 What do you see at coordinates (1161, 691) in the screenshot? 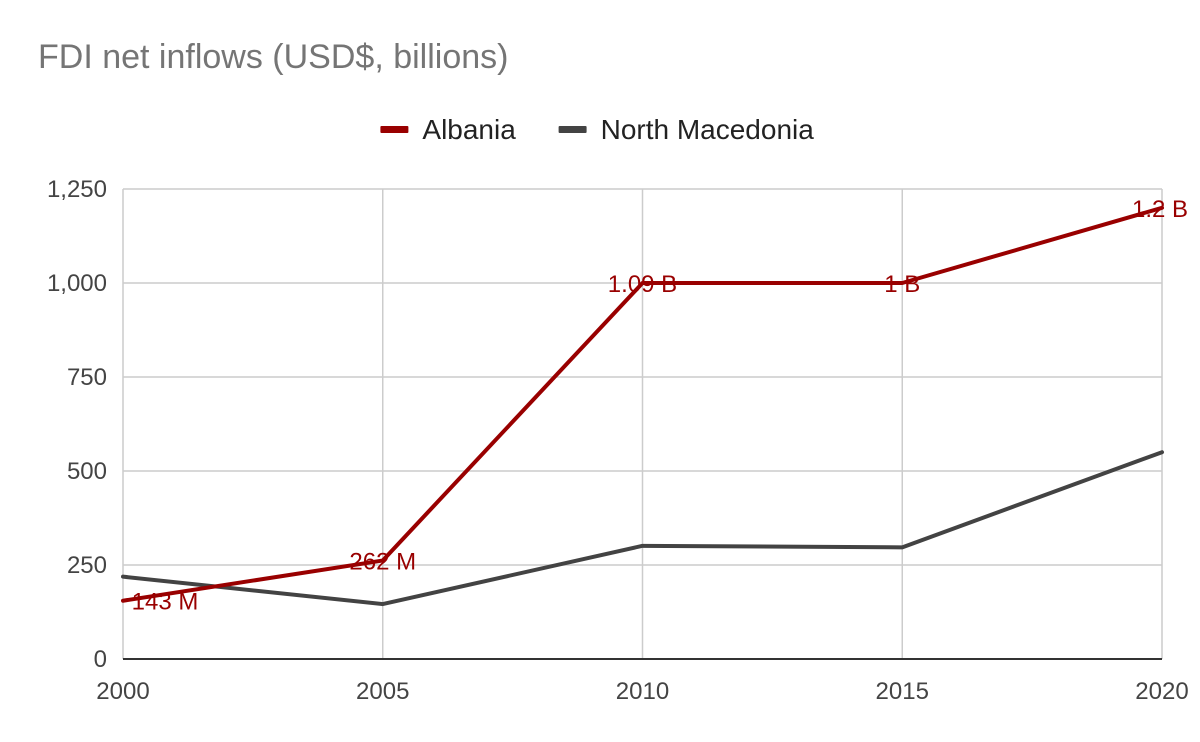
I see `x-tick-label: 2020` at bounding box center [1161, 691].